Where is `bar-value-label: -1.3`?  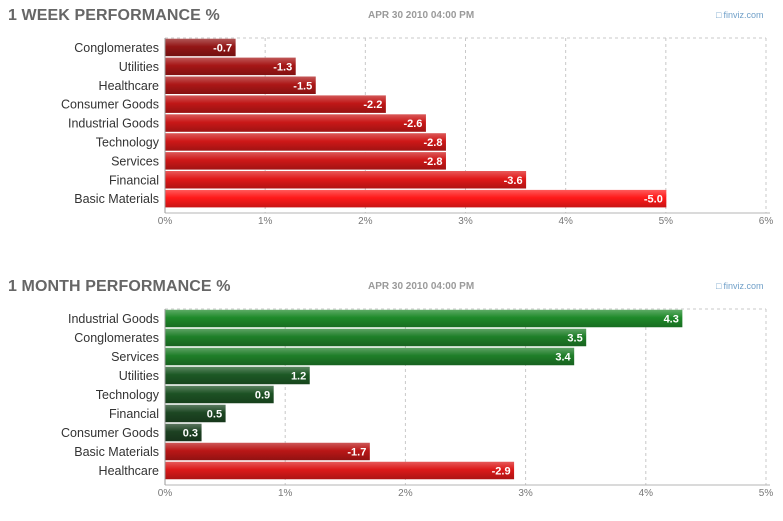 bar-value-label: -1.3 is located at coordinates (282, 67).